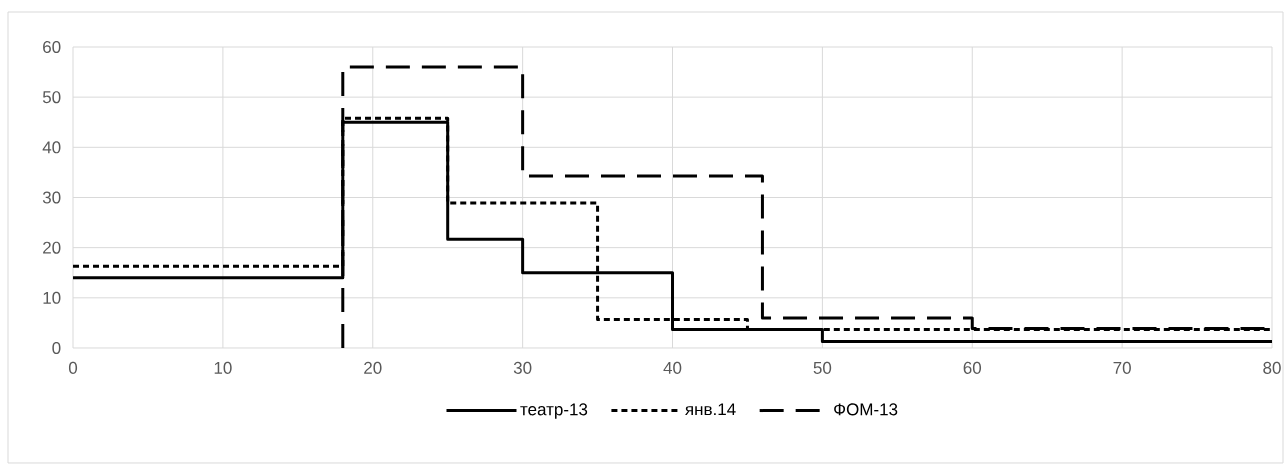 The image size is (1285, 464). Describe the element at coordinates (866, 409) in the screenshot. I see `legend-label: ФОМ-13` at that location.